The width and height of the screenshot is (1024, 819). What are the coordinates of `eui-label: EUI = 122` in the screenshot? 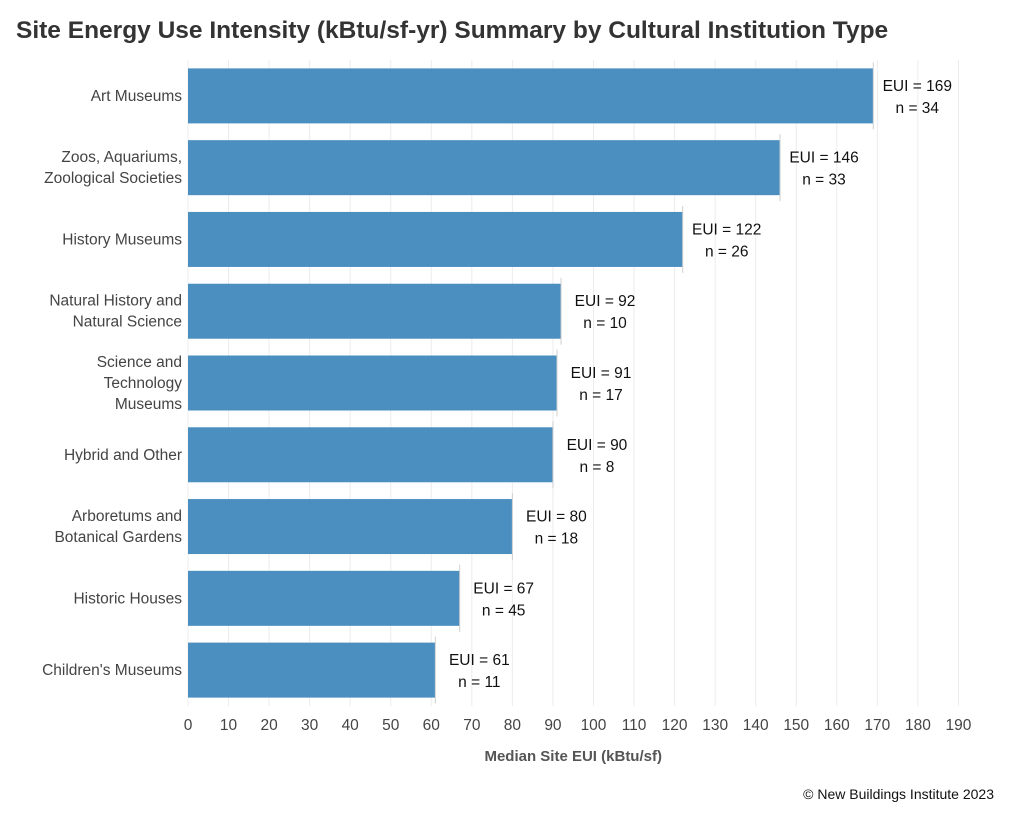 It's located at (726, 229).